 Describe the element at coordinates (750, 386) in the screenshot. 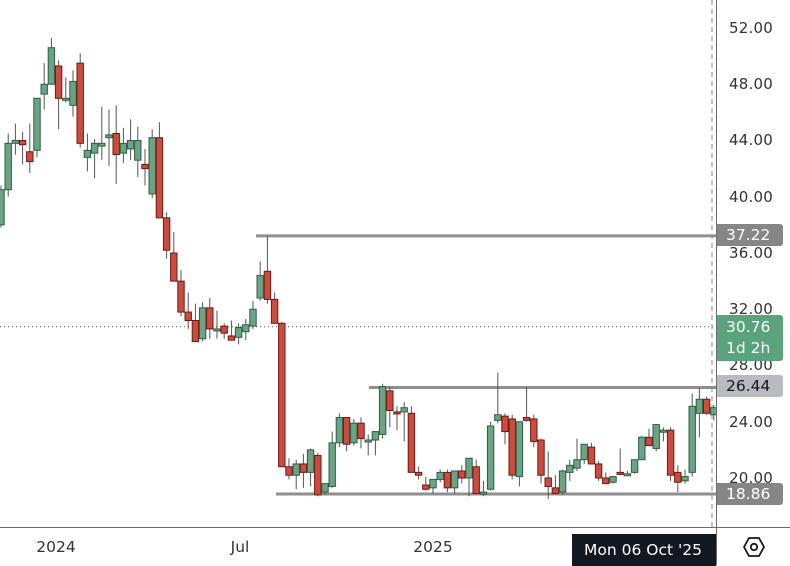

I see `range-top-level-tag: 26.44` at that location.